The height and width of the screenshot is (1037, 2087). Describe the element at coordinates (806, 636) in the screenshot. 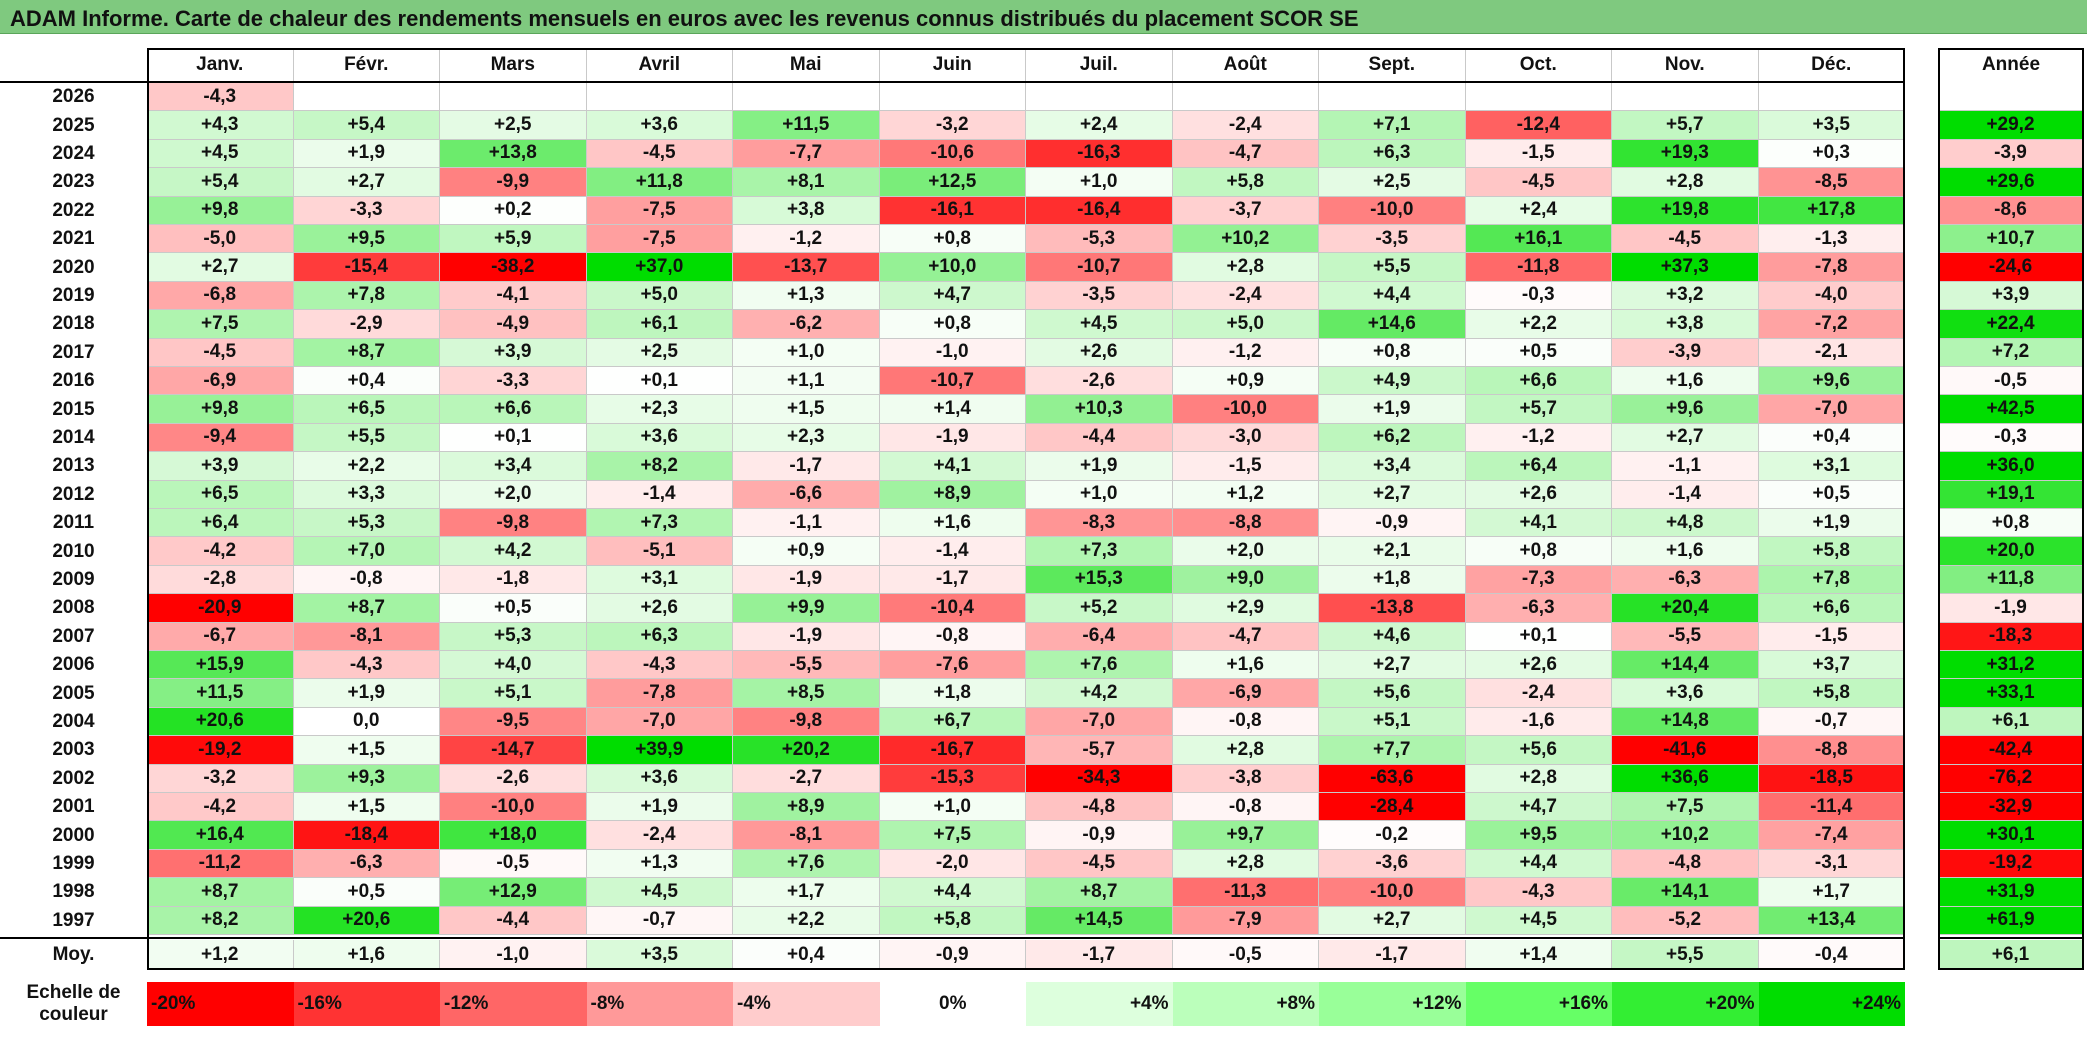

I see `heatmap-cell: -1,9` at that location.